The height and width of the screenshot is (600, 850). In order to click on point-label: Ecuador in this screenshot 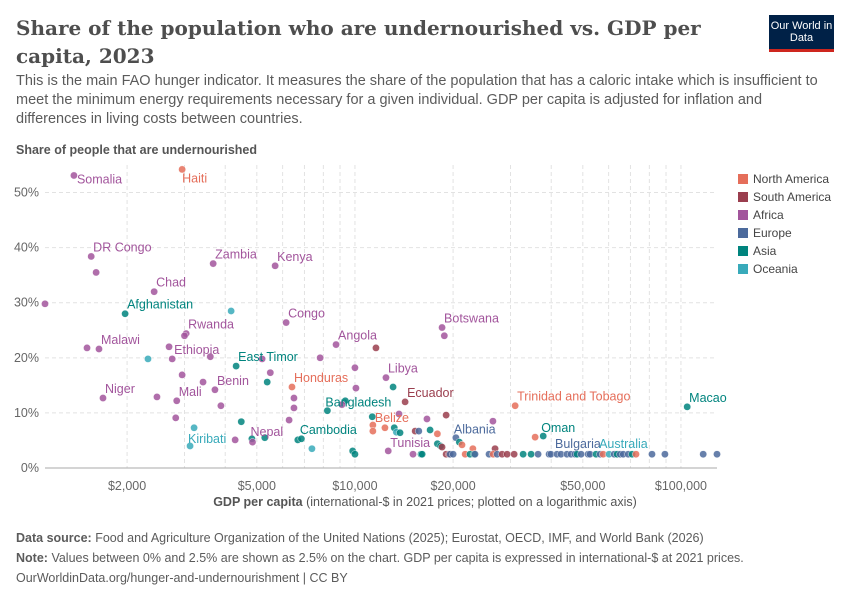, I will do `click(430, 393)`.